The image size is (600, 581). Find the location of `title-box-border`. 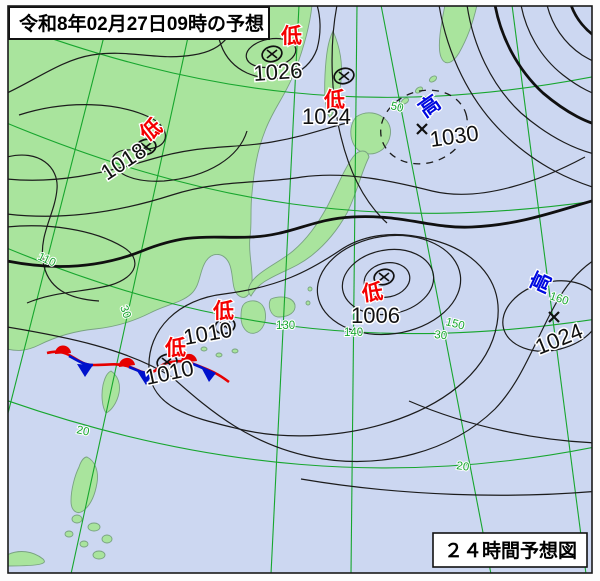

title-box-border is located at coordinates (139, 23).